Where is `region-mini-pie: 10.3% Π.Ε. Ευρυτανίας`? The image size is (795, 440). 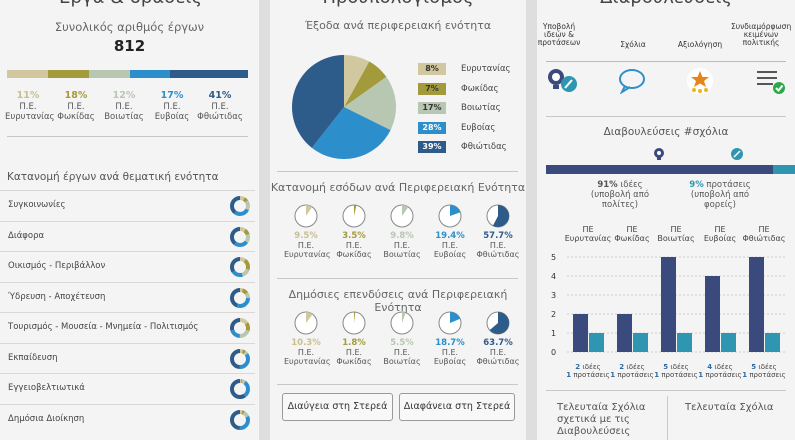
region-mini-pie: 10.3% Π.Ε. Ευρυτανίας is located at coordinates (307, 338).